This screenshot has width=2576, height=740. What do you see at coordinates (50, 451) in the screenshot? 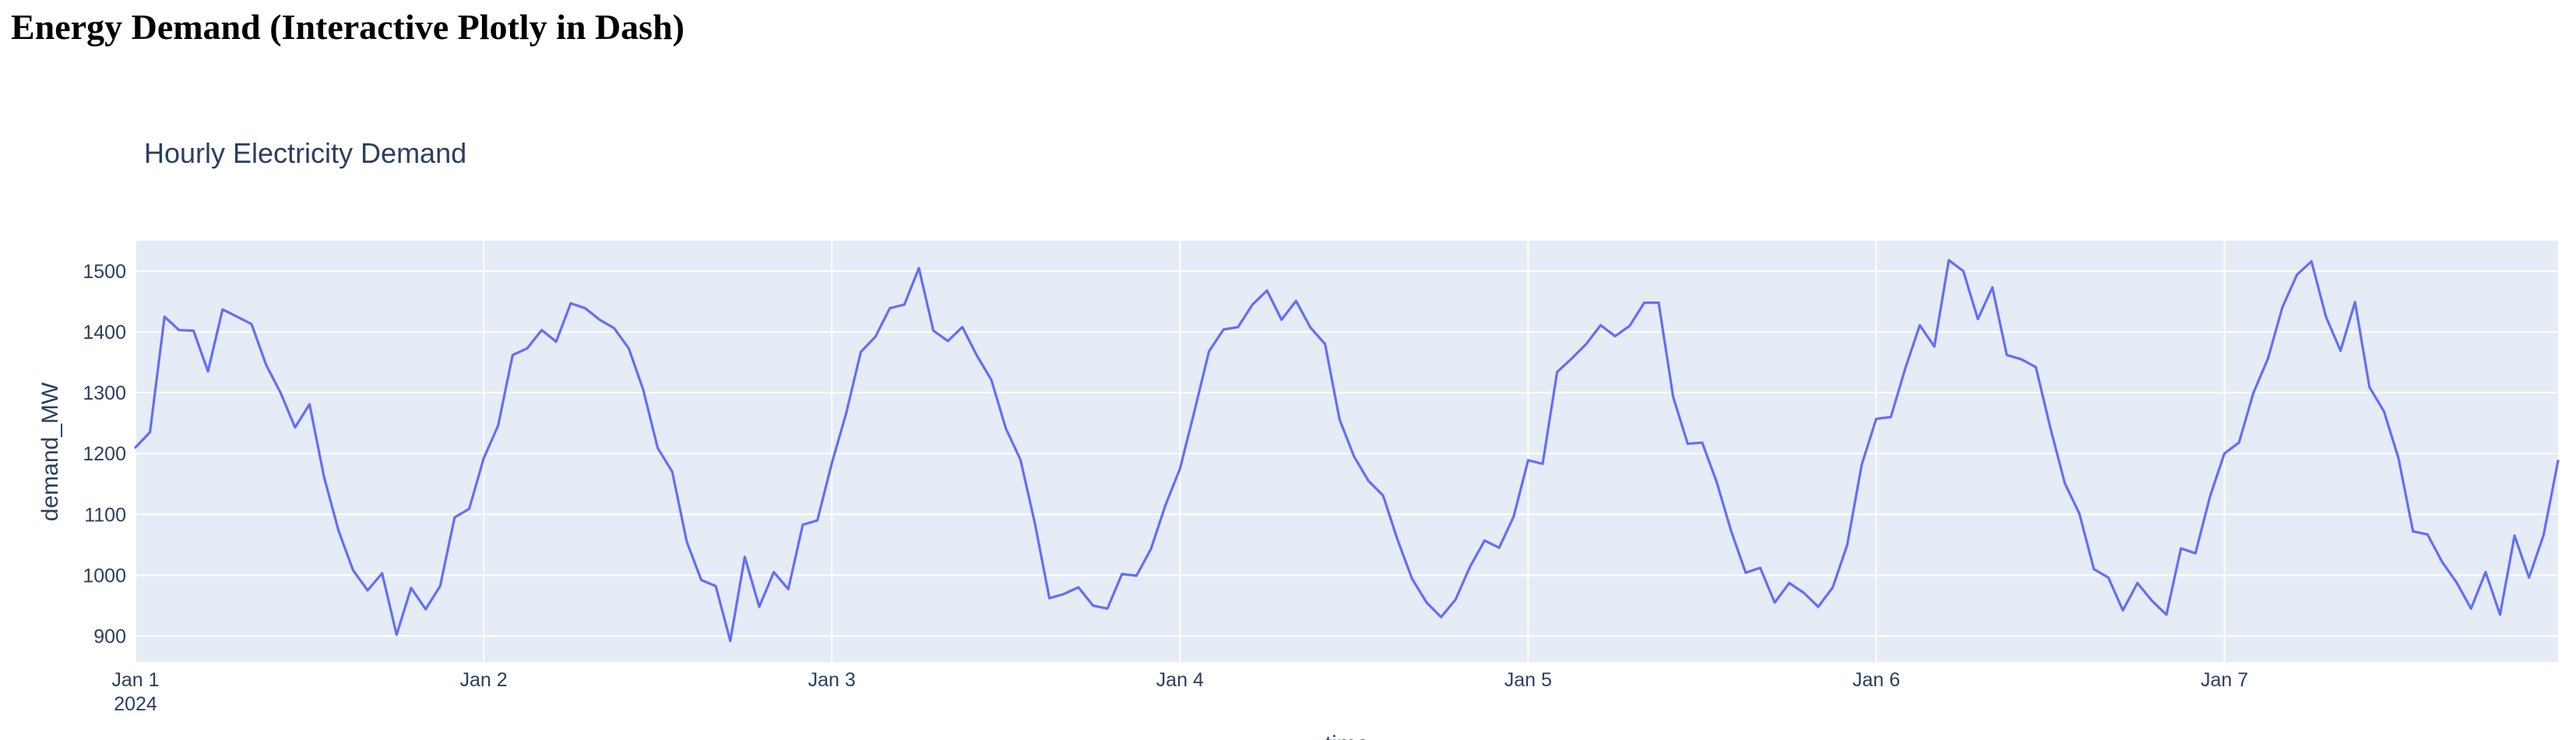
I see `y-axis-title: demand_MW` at bounding box center [50, 451].